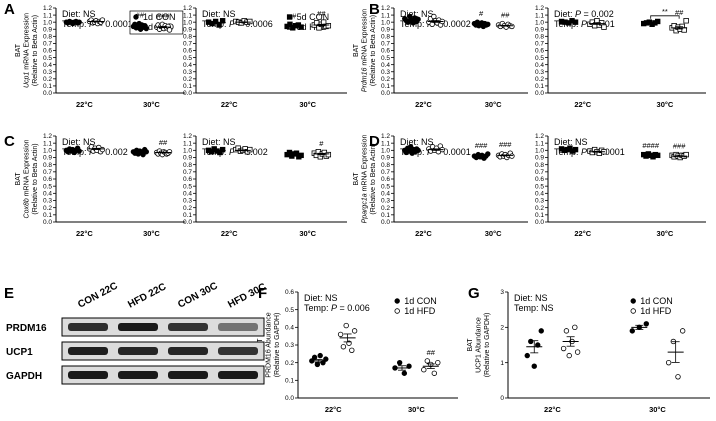 The image size is (716, 421). What do you see at coordinates (539, 165) in the screenshot?
I see `chart-d2-ytick-label: 0.8` at bounding box center [539, 165].